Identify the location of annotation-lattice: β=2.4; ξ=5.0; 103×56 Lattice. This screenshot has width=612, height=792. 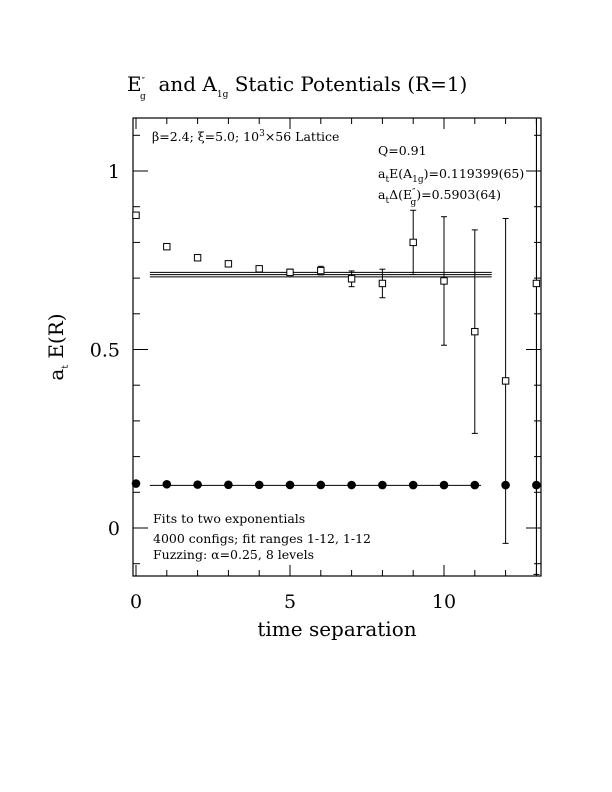
(245, 136).